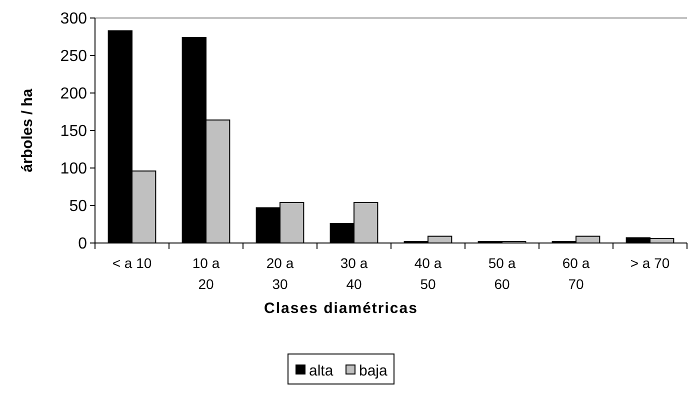  Describe the element at coordinates (428, 273) in the screenshot. I see `x-tick-label: 40 a 50` at that location.